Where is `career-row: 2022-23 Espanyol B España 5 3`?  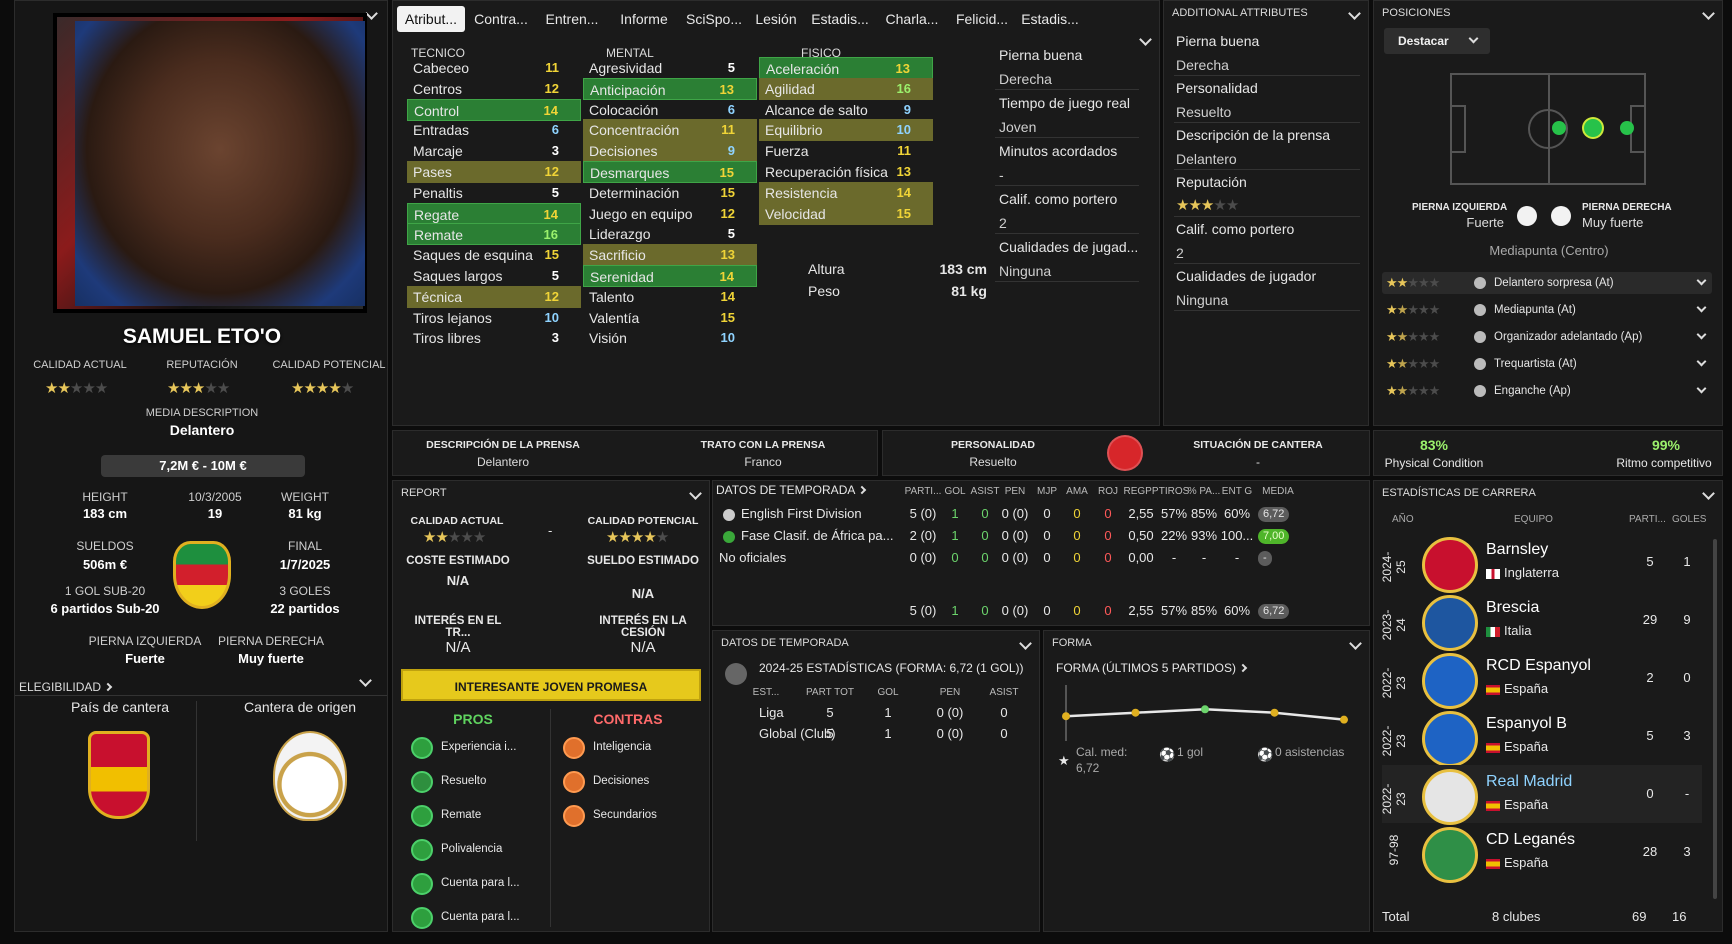 career-row: 2022-23 Espanyol B España 5 3 is located at coordinates (1541, 737).